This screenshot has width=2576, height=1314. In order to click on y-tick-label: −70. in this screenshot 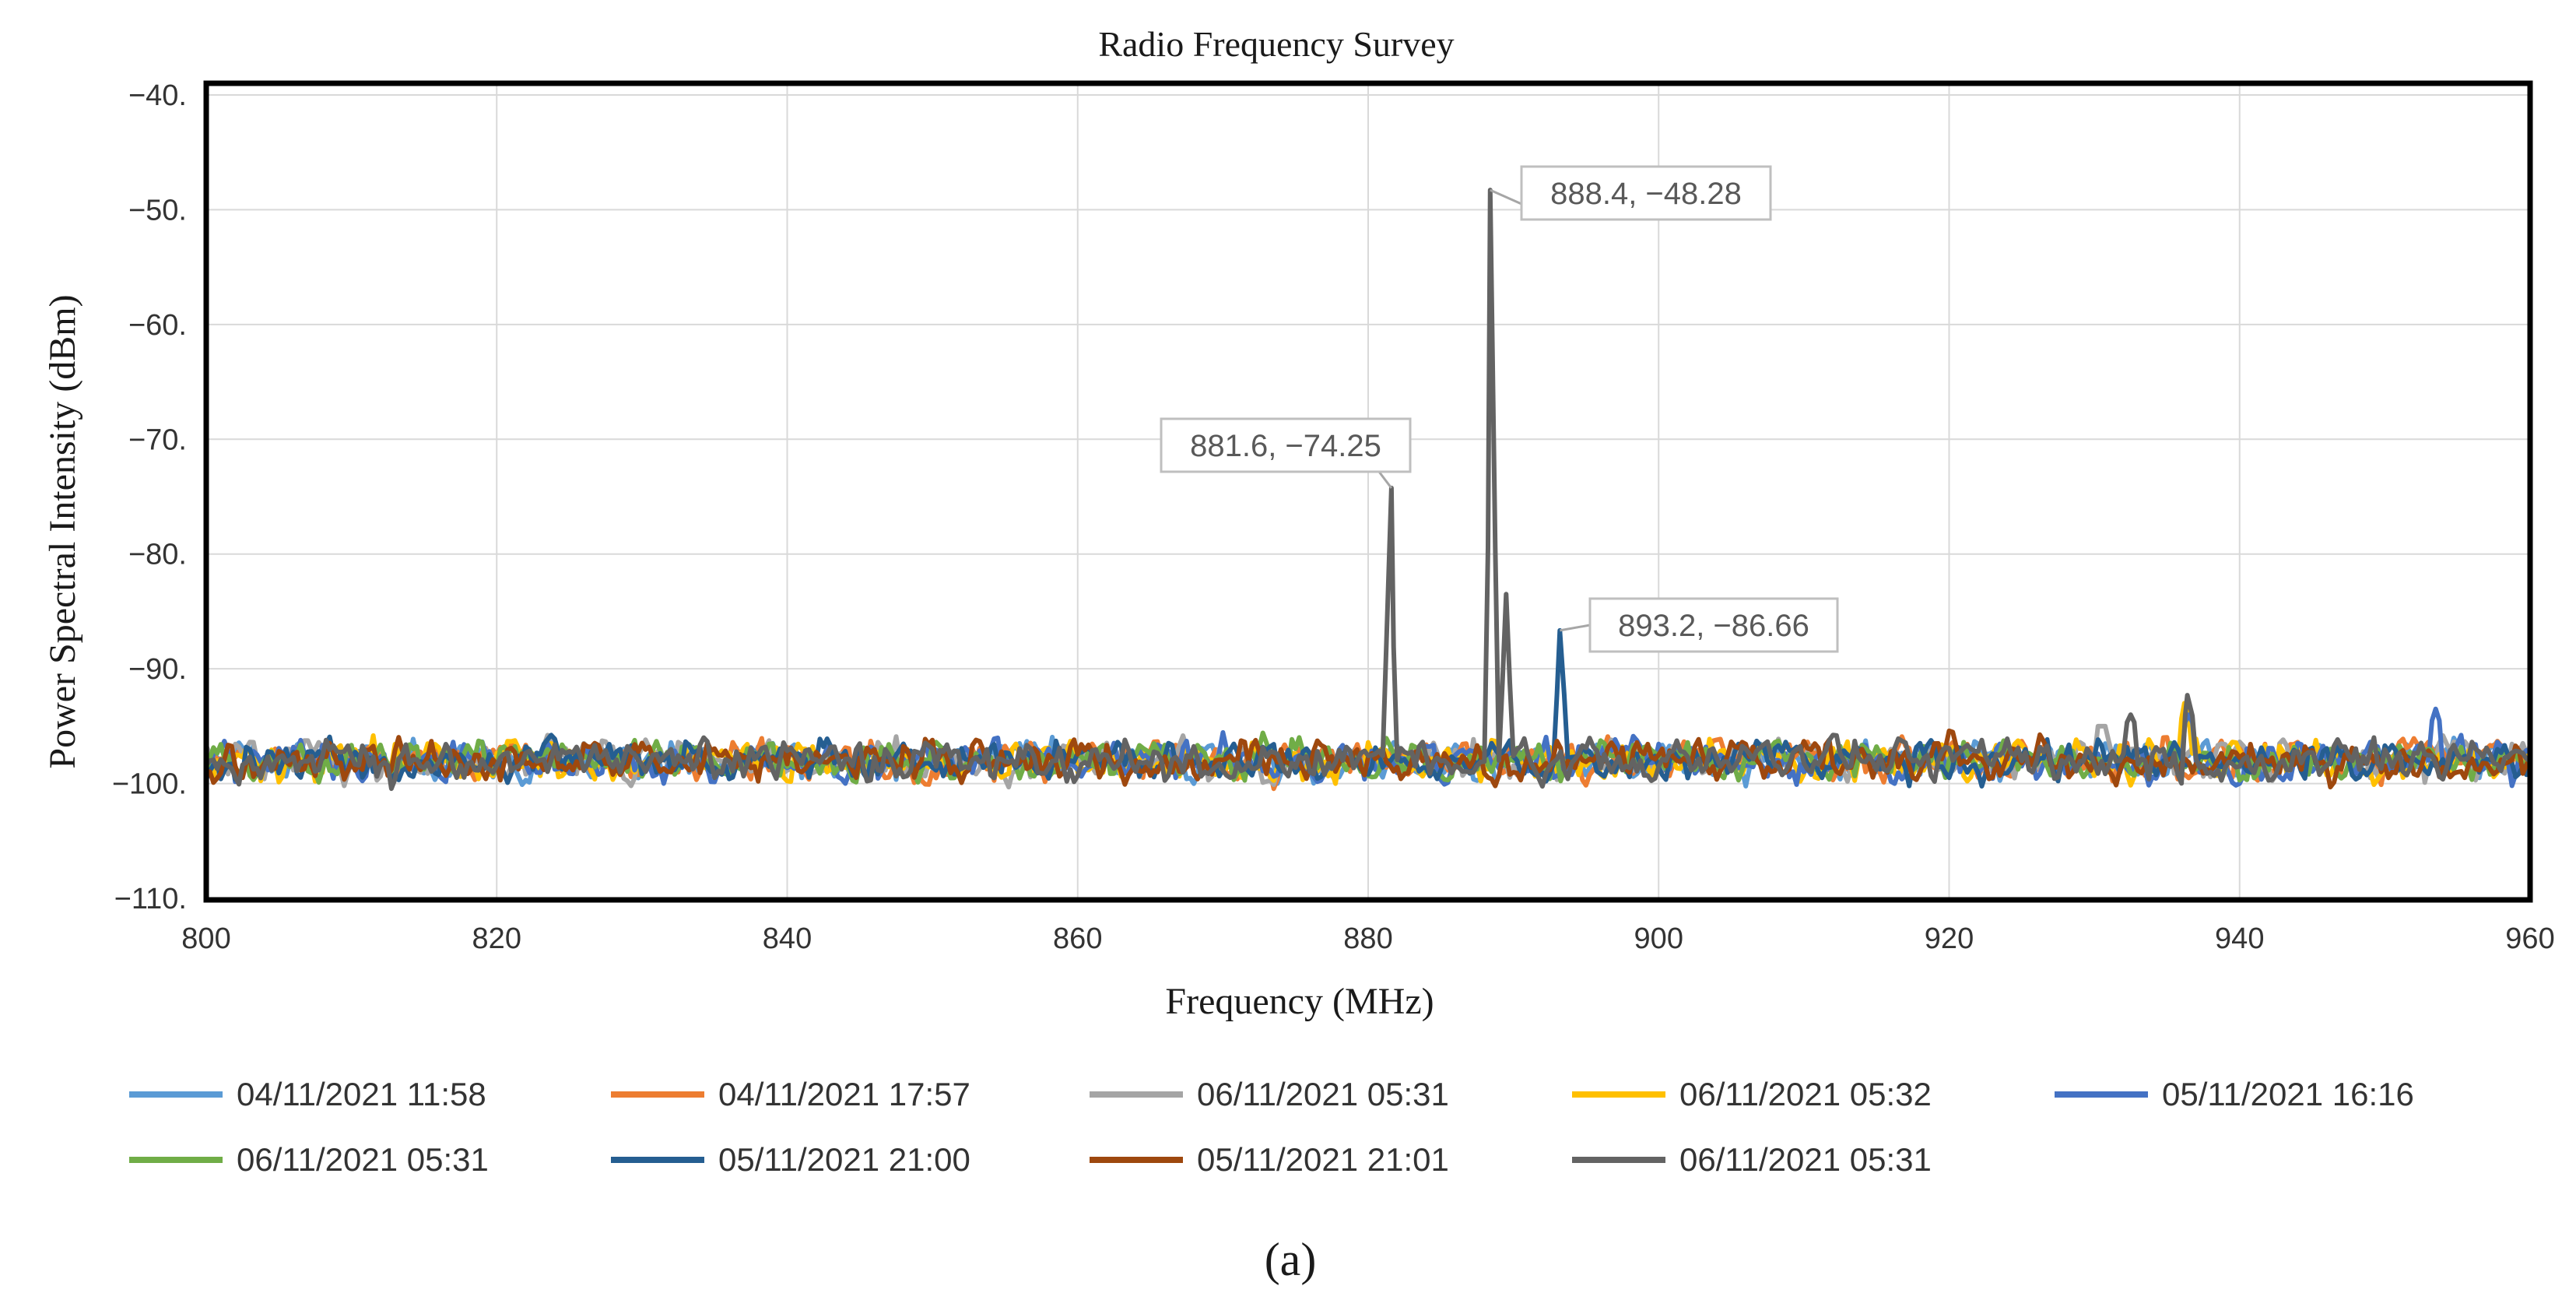, I will do `click(158, 439)`.